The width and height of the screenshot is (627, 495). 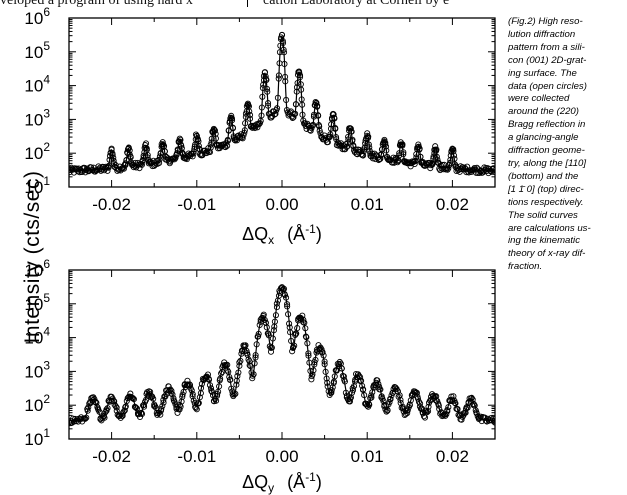 What do you see at coordinates (546, 189) in the screenshot?
I see `caption-line: [1 1̄ 0] (top) direc-` at bounding box center [546, 189].